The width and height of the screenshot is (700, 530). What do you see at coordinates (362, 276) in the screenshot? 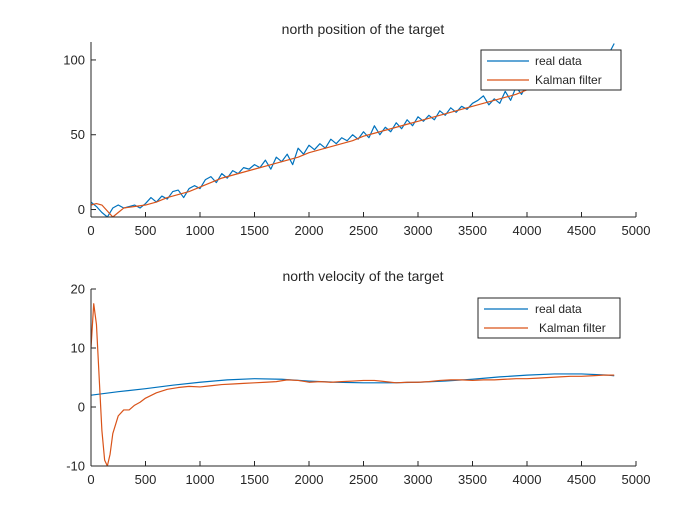
I see `velocity-chart-title: north velocity of the target` at bounding box center [362, 276].